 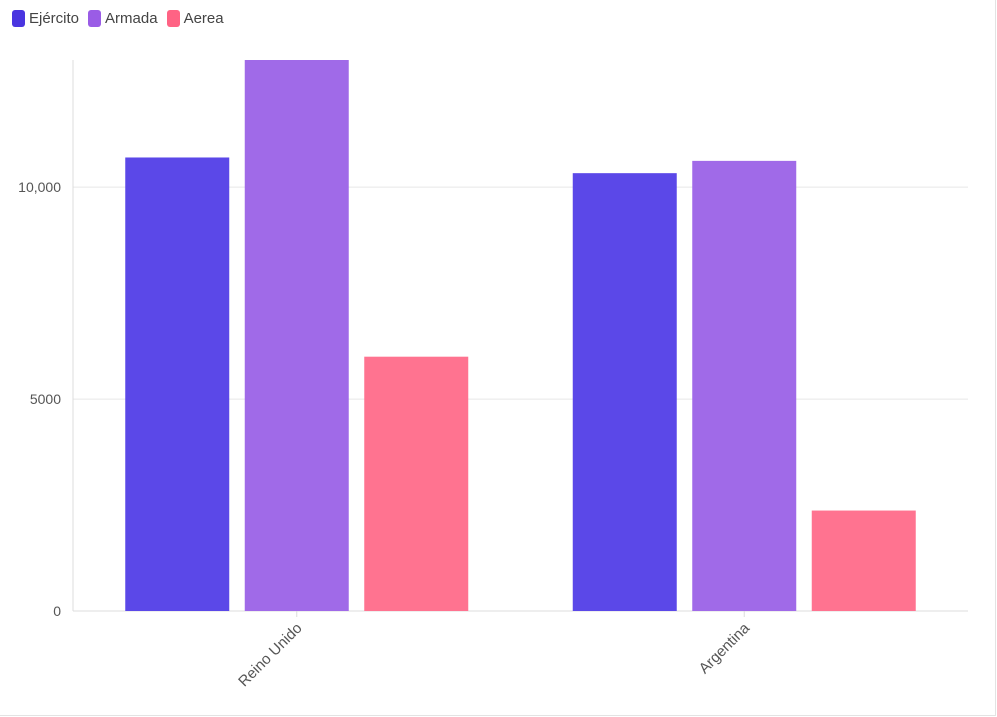 What do you see at coordinates (624, 392) in the screenshot?
I see `bar-ejrcito-argentina` at bounding box center [624, 392].